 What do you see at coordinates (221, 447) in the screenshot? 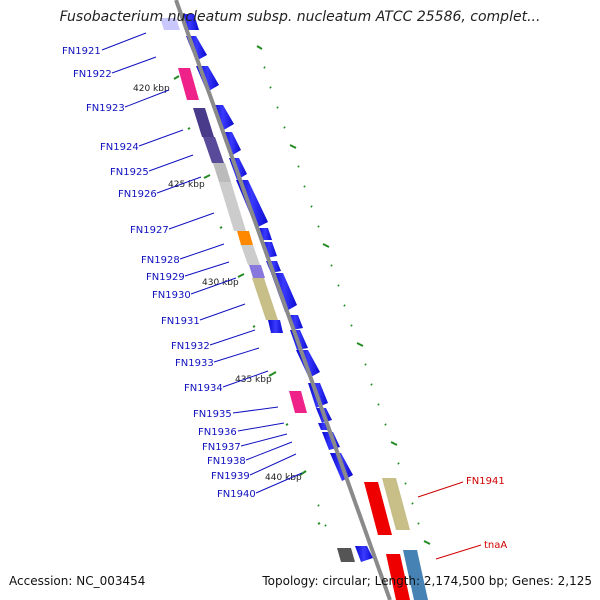
I see `gene-label-fn1937: FN1937` at bounding box center [221, 447].